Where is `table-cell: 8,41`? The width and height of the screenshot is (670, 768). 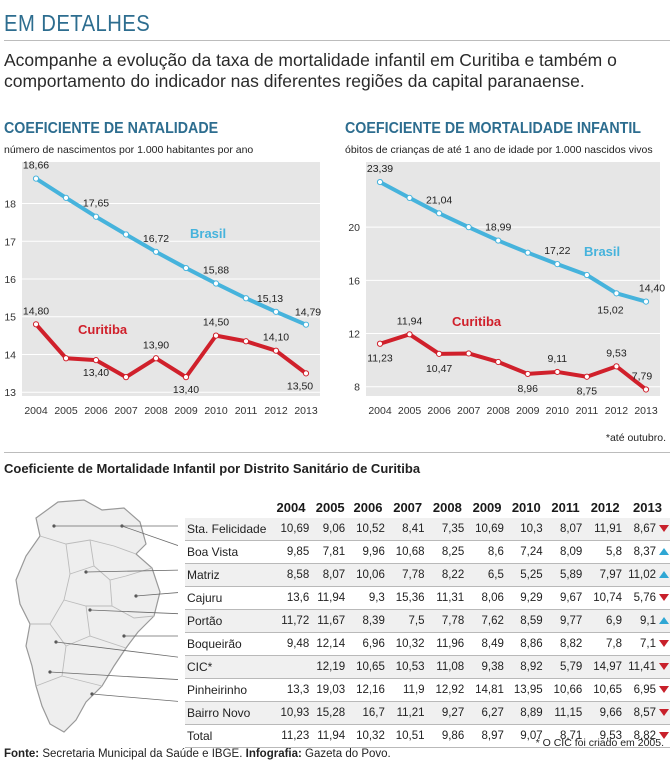
table-cell: 8,41 is located at coordinates (407, 529).